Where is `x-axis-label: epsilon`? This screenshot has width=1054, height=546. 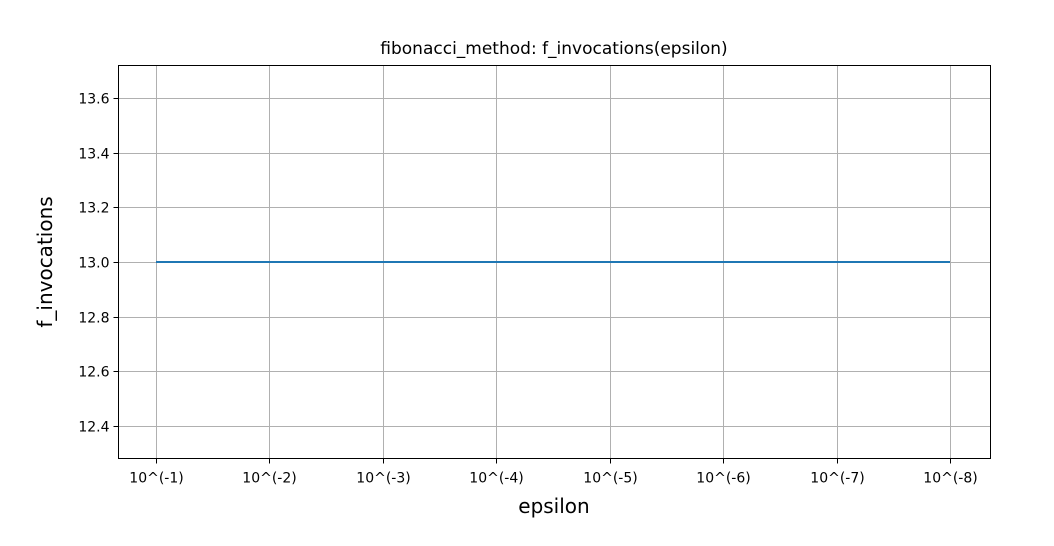 x-axis-label: epsilon is located at coordinates (553, 506).